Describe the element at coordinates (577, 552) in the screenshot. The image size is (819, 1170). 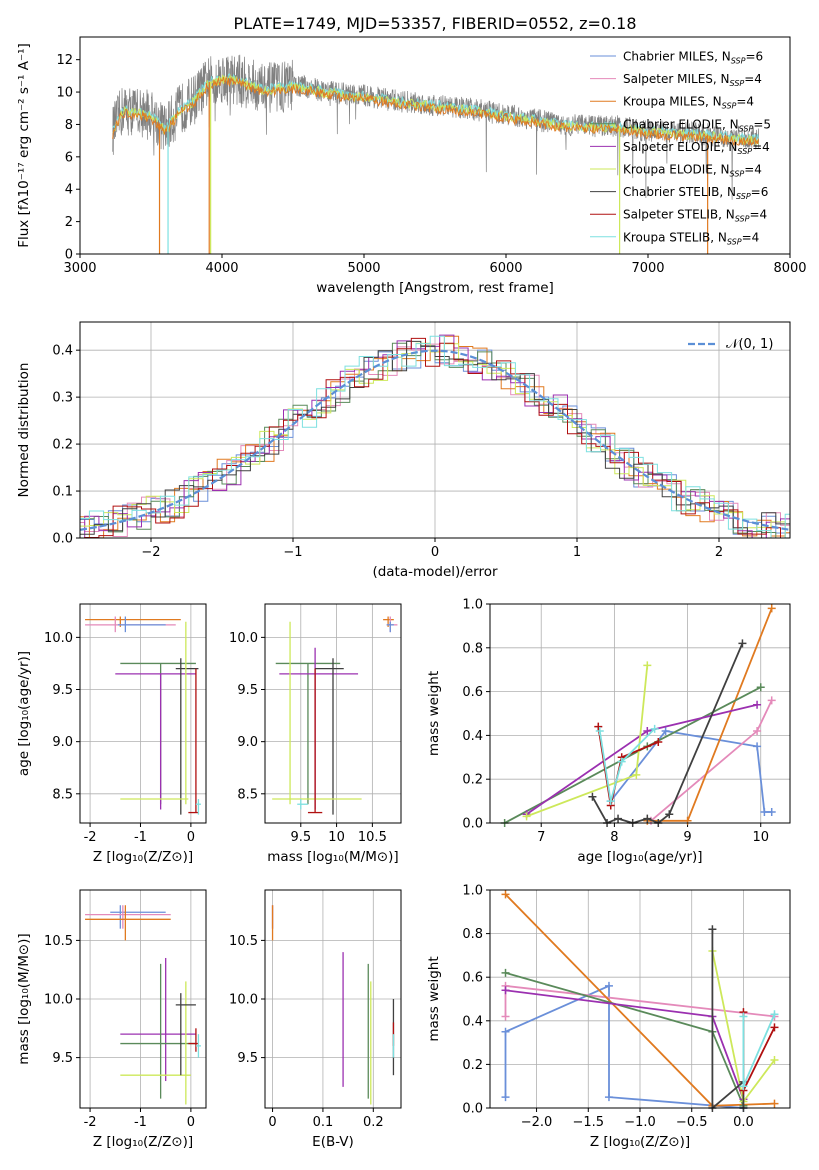
I see `x-tick-label: 1` at that location.